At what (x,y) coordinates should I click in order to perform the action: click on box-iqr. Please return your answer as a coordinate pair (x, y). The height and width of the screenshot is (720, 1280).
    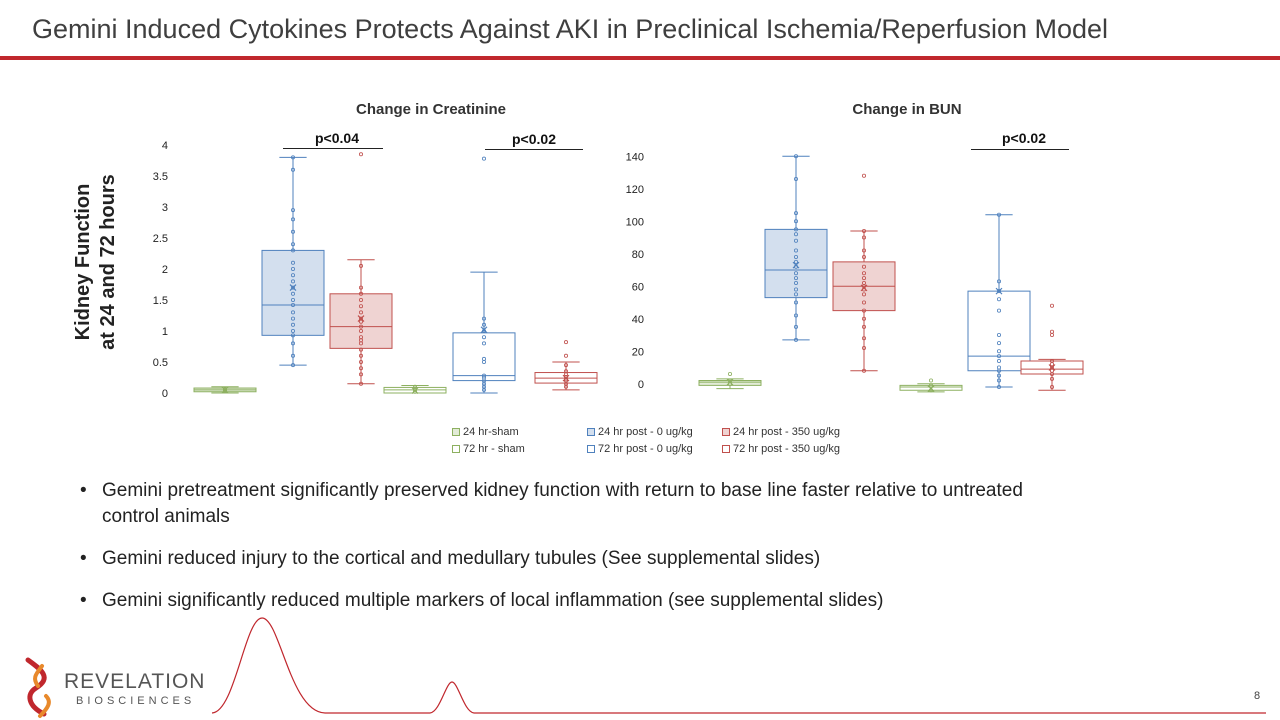
    Looking at the image, I should click on (484, 357).